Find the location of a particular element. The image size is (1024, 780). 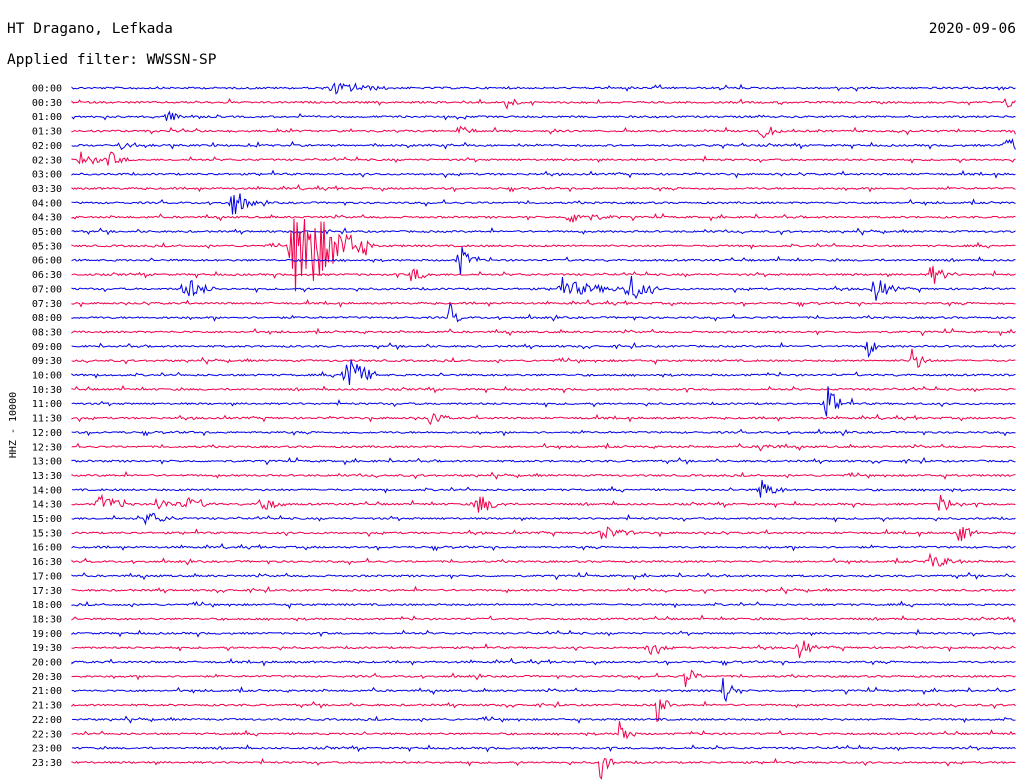

time-tick-label: 15:00 is located at coordinates (47, 519).